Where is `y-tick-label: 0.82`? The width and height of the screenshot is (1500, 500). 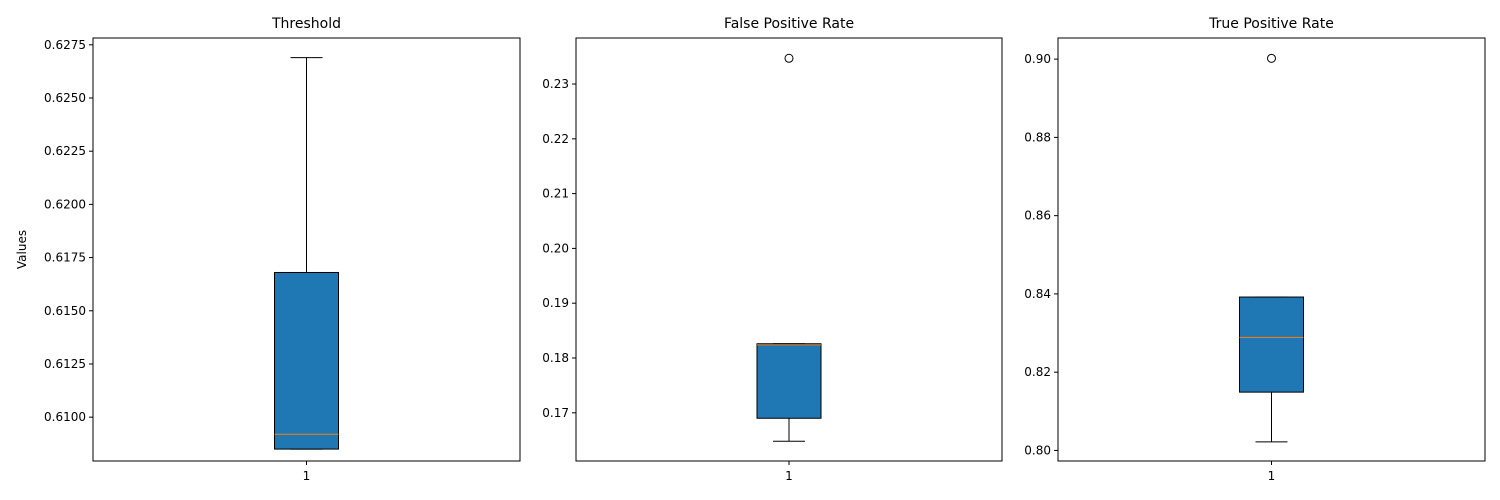 y-tick-label: 0.82 is located at coordinates (1037, 372).